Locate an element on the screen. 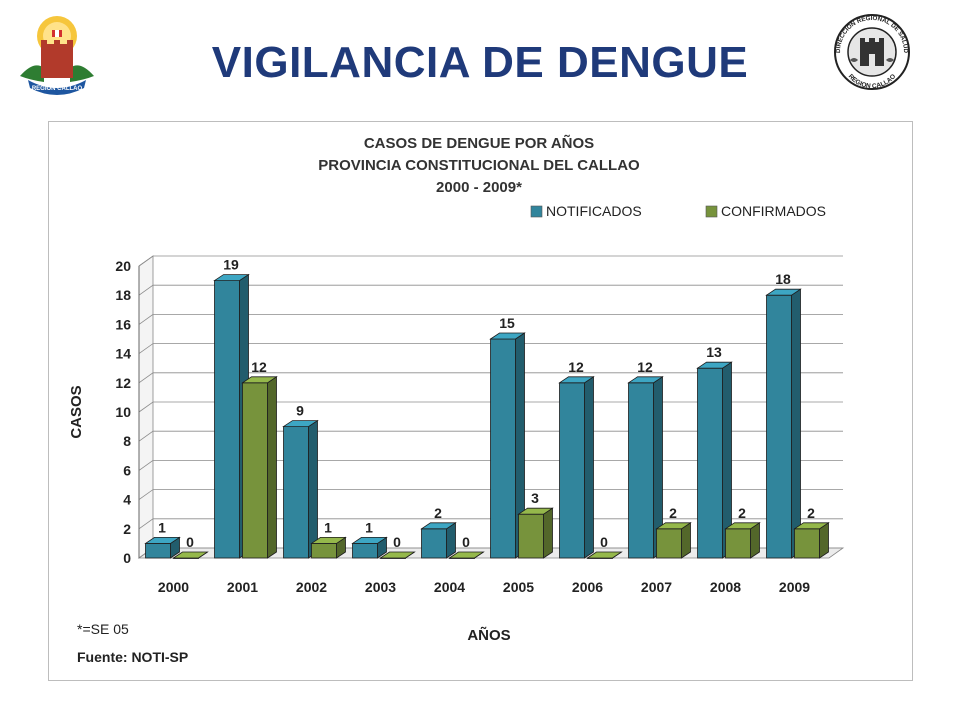  chart-title-line: 2000 - 2009* is located at coordinates (479, 187).